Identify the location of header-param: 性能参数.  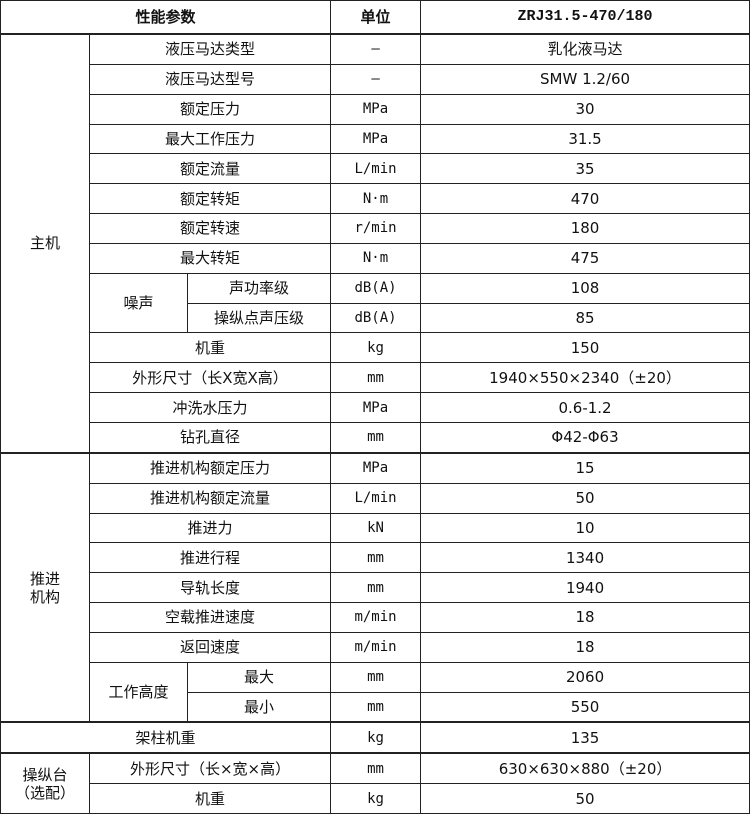
(166, 17).